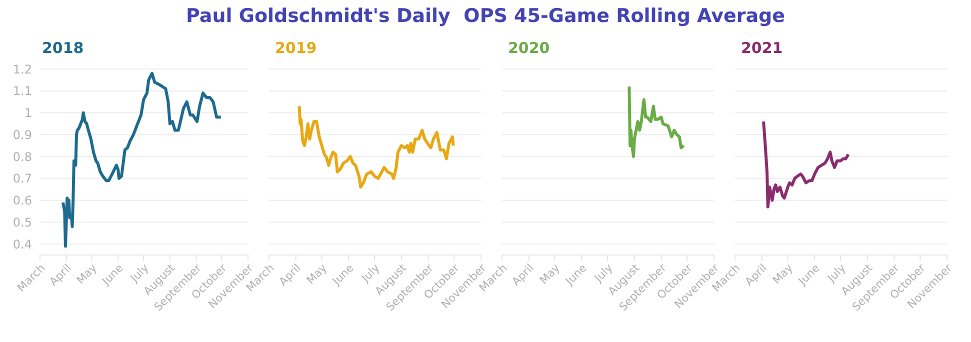 This screenshot has height=342, width=971. What do you see at coordinates (22, 244) in the screenshot?
I see `y-tick-label: 0.4` at bounding box center [22, 244].